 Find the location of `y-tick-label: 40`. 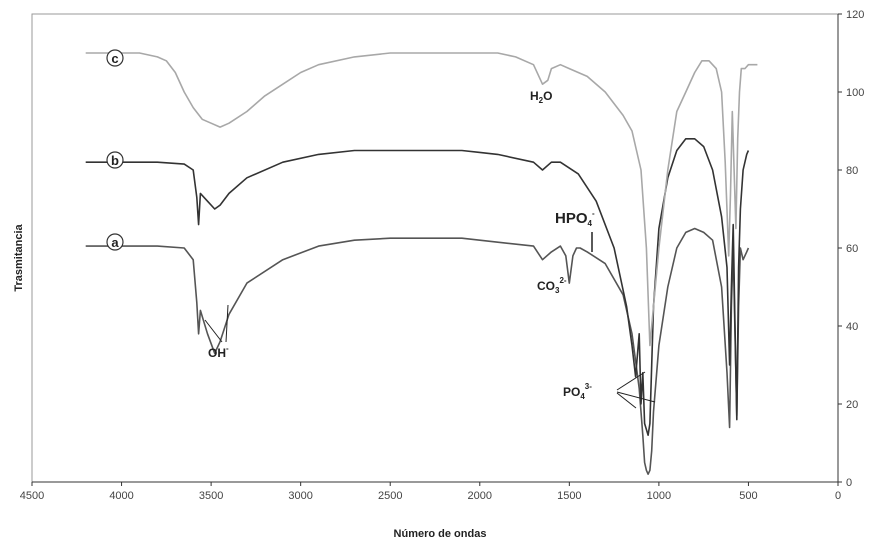

y-tick-label: 40 is located at coordinates (852, 327).